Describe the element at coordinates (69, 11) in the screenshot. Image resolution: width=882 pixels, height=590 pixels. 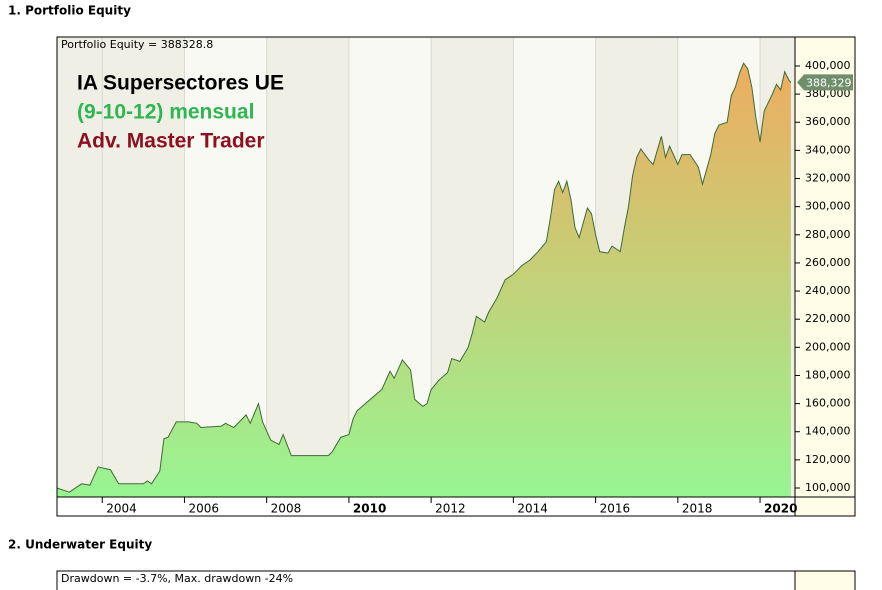
I see `section-heading: 1. Portfolio Equity` at that location.